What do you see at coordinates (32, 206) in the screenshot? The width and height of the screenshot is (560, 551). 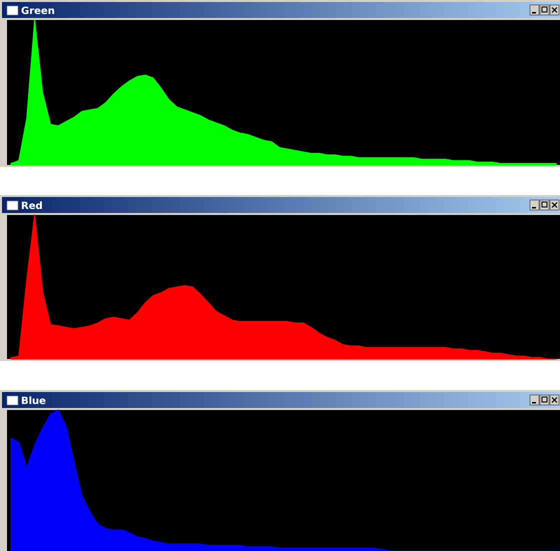 I see `chart-title: Red` at bounding box center [32, 206].